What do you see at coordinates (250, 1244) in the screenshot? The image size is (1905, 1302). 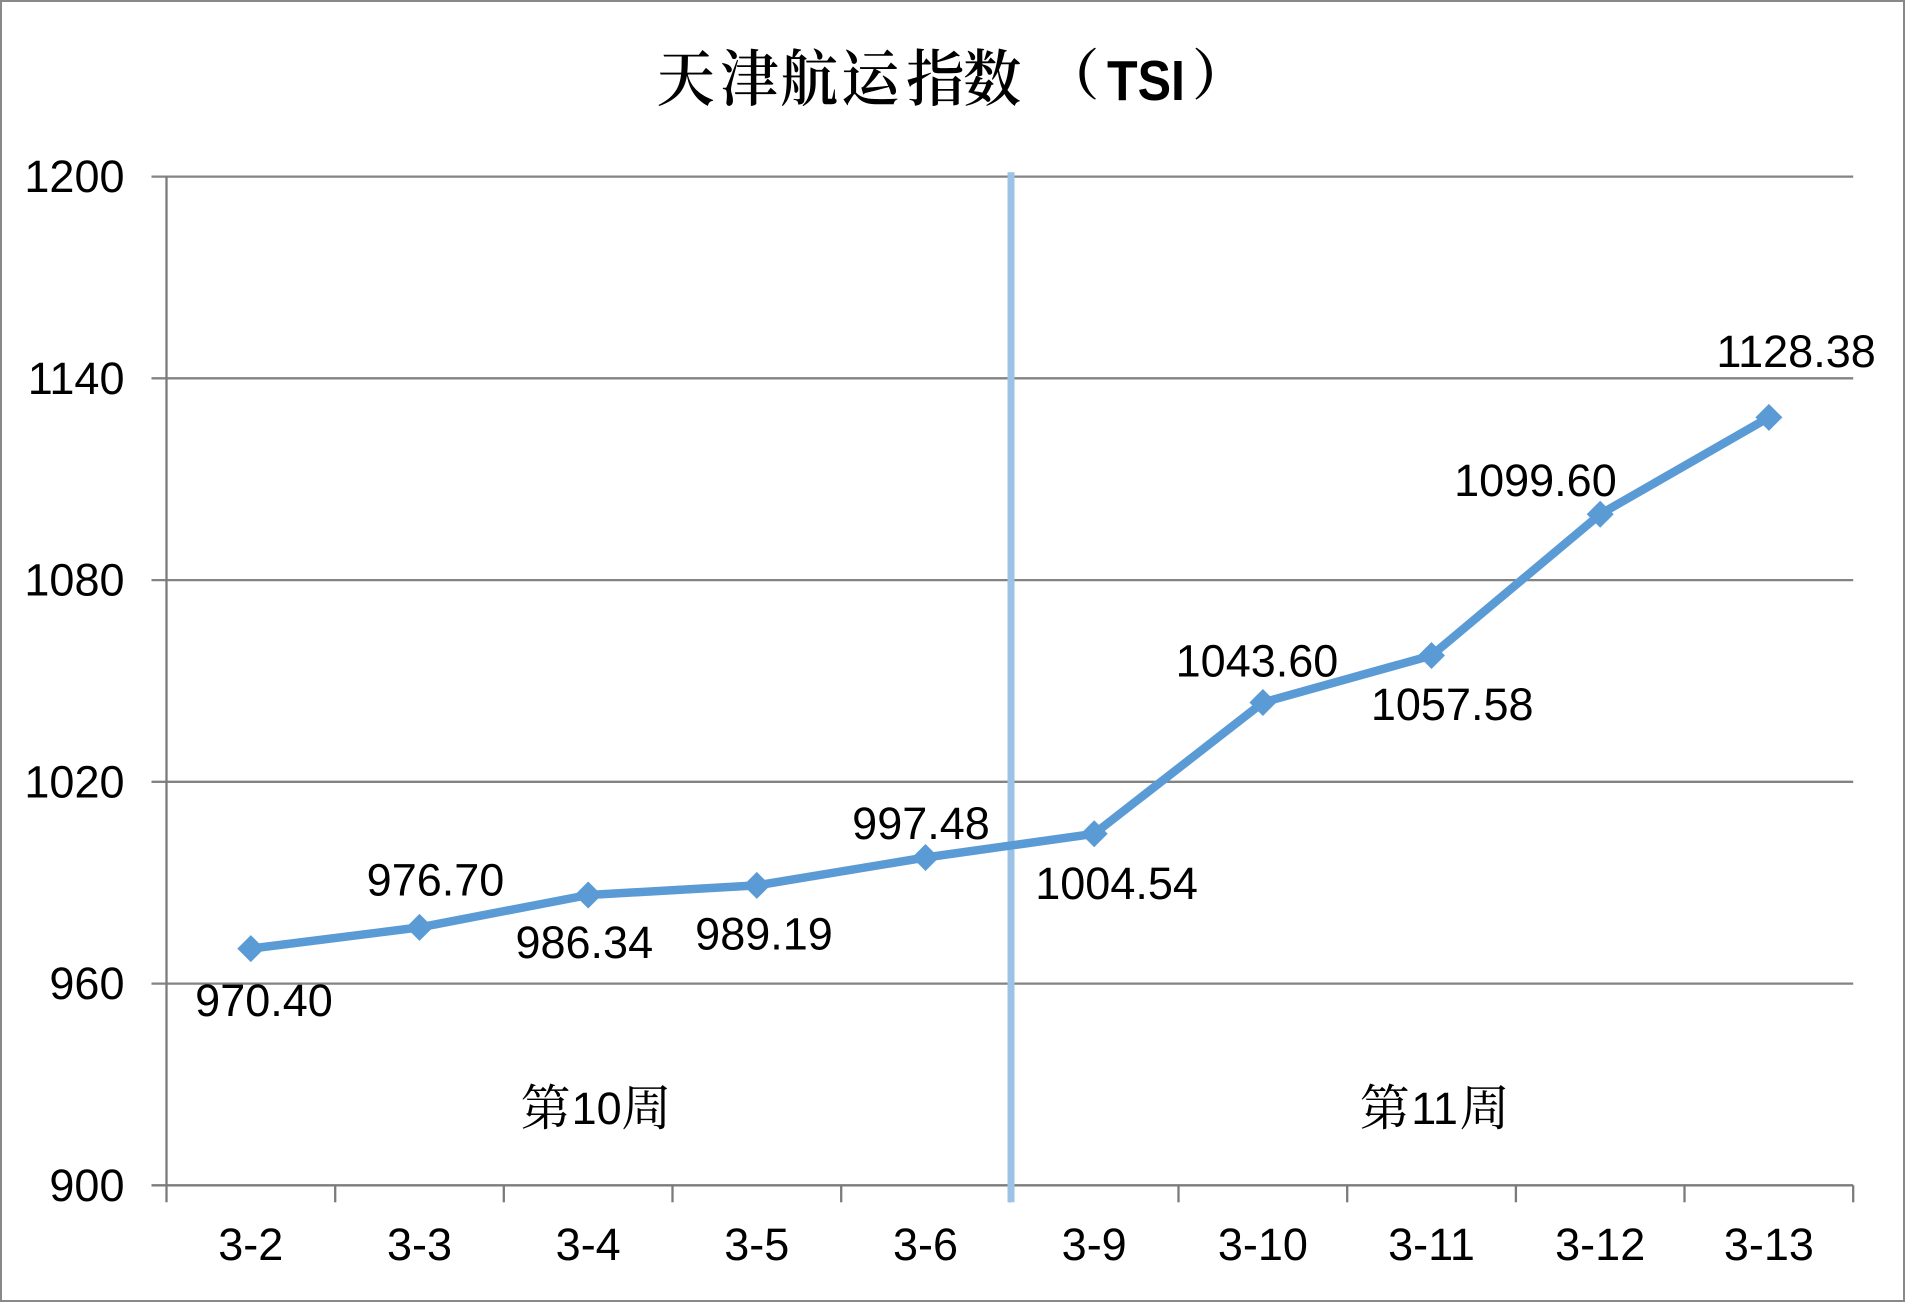 I see `svg-text: 3-2` at bounding box center [250, 1244].